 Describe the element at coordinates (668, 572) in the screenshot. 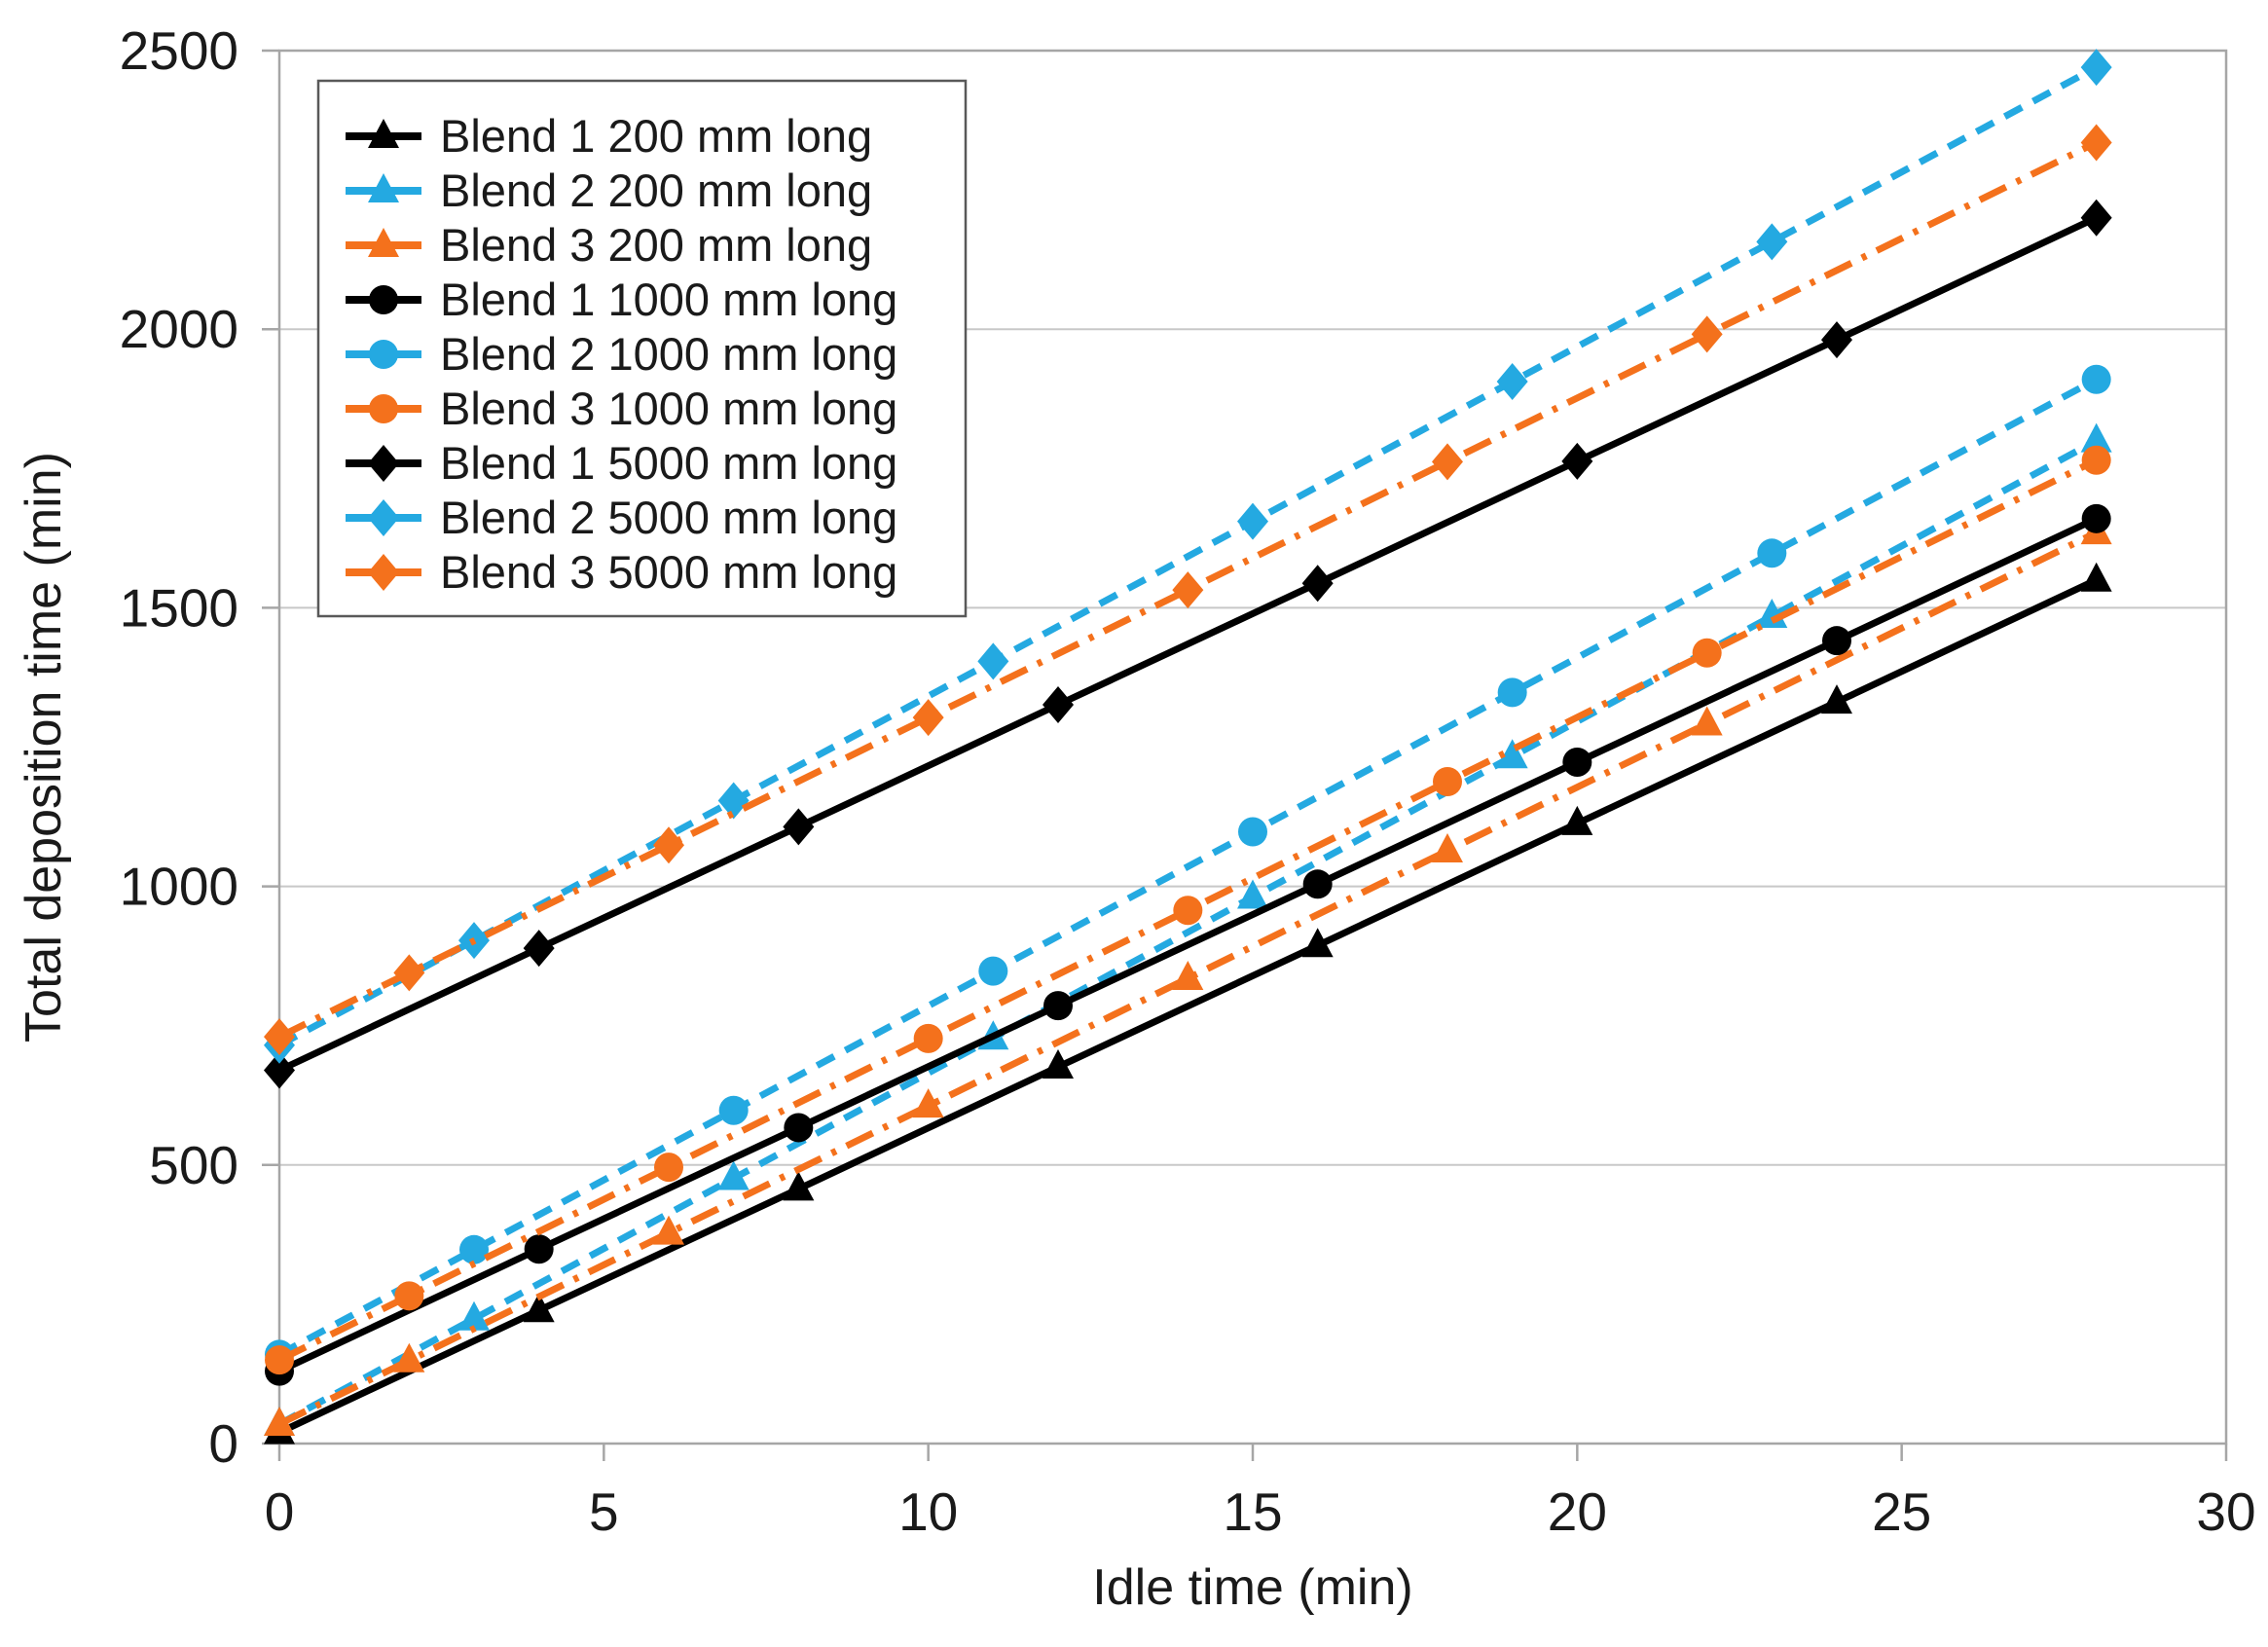

I see `legend-label: Blend 3 5000 mm long` at that location.